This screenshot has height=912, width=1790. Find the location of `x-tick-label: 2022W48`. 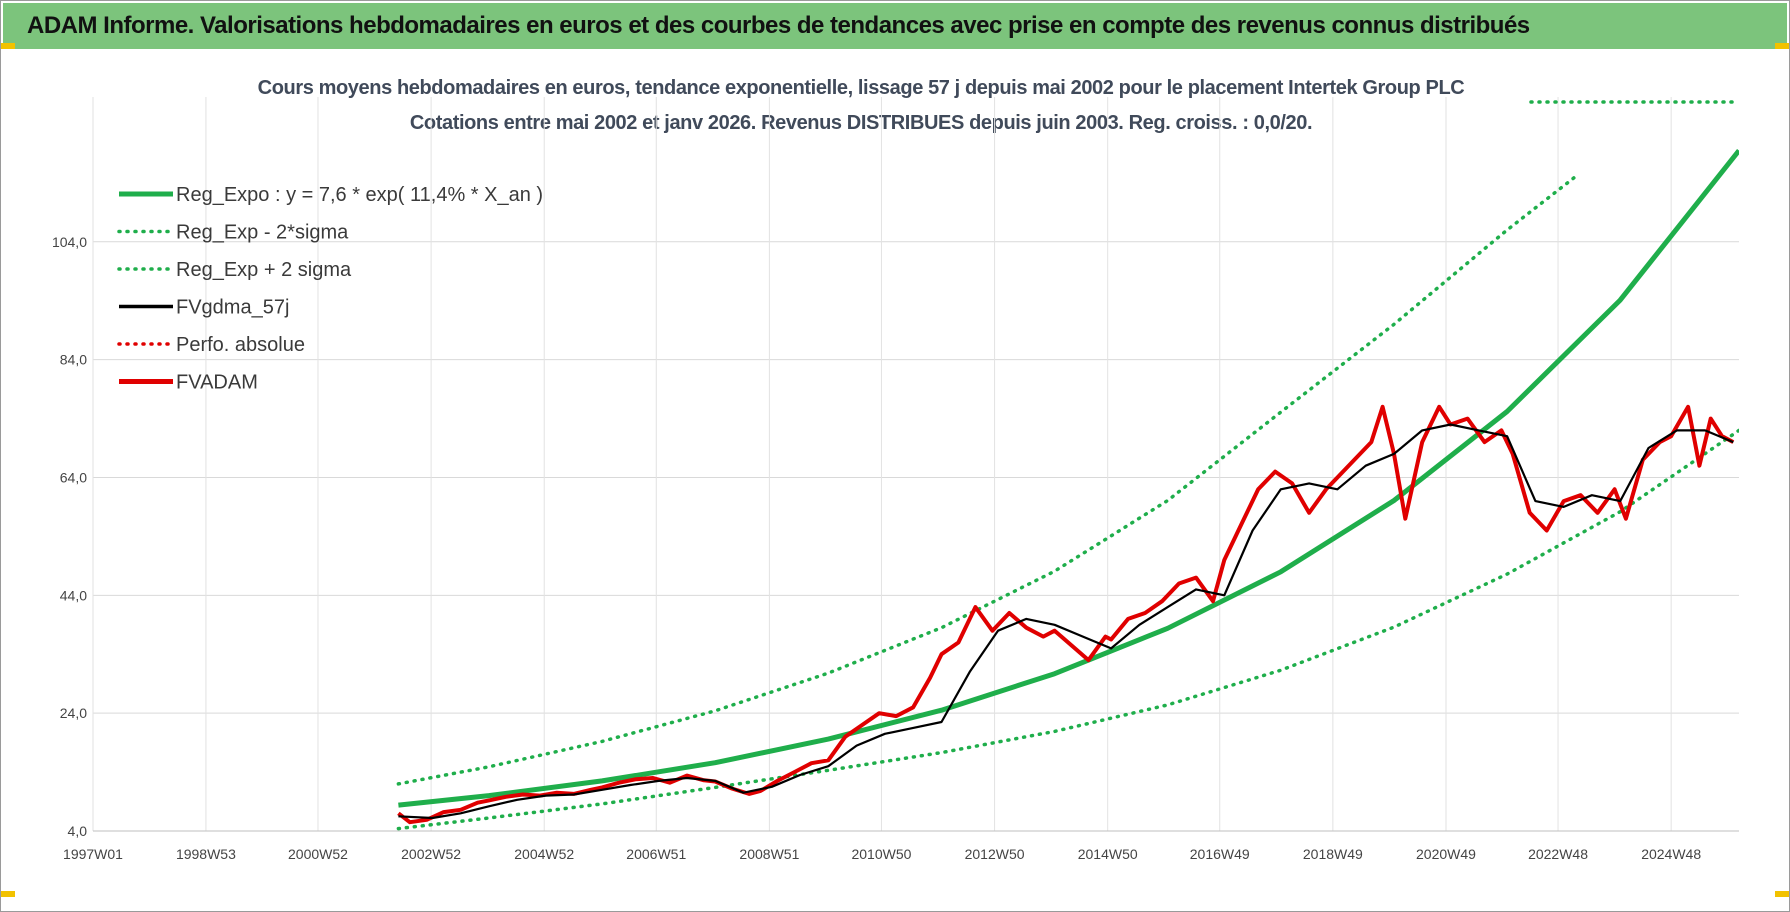

x-tick-label: 2022W48 is located at coordinates (1558, 854).